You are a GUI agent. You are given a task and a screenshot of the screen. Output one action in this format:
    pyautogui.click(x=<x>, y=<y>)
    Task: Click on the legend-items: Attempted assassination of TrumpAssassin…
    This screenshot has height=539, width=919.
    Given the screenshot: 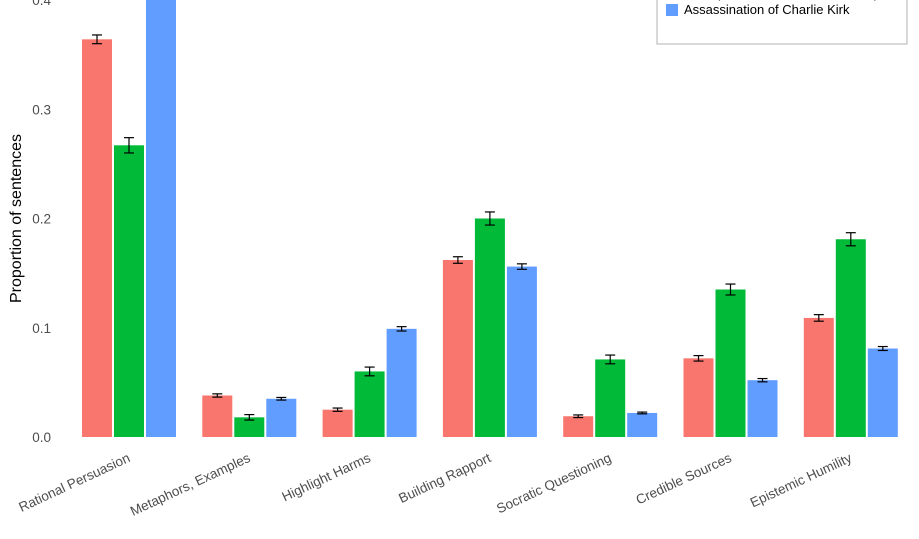 What is the action you would take?
    pyautogui.click(x=773, y=8)
    